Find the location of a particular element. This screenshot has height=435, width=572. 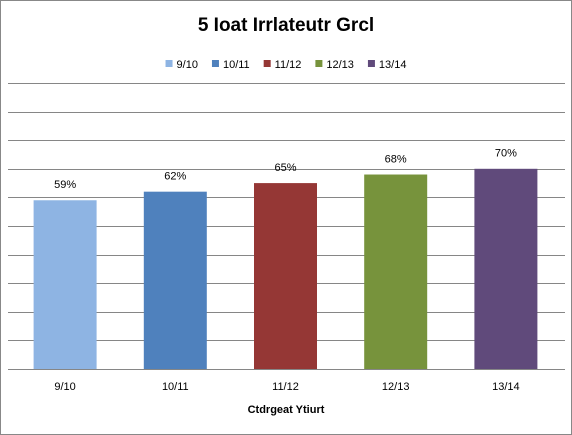

x-tick-label: 12/13 is located at coordinates (396, 387).